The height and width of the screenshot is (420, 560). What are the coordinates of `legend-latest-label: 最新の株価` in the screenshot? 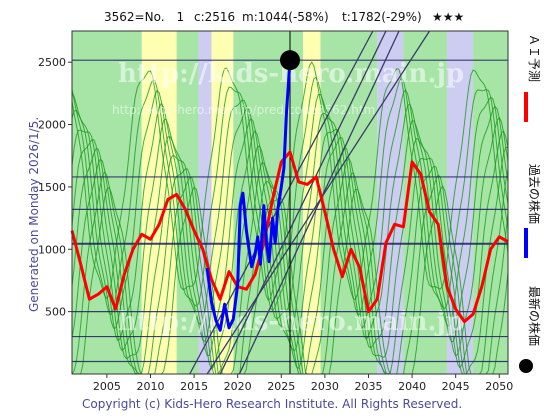 It's located at (534, 316).